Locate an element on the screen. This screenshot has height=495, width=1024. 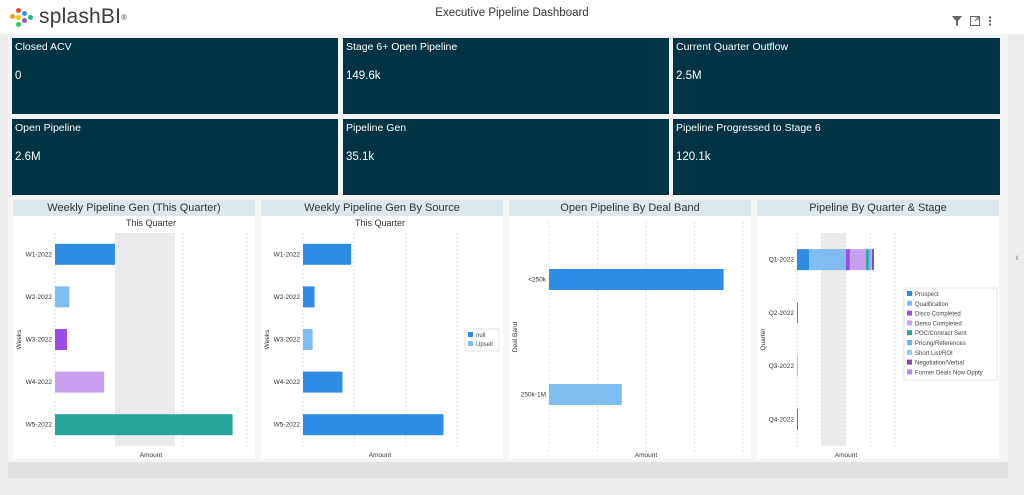
panel-title: Open Pipeline By Deal Band is located at coordinates (630, 208).